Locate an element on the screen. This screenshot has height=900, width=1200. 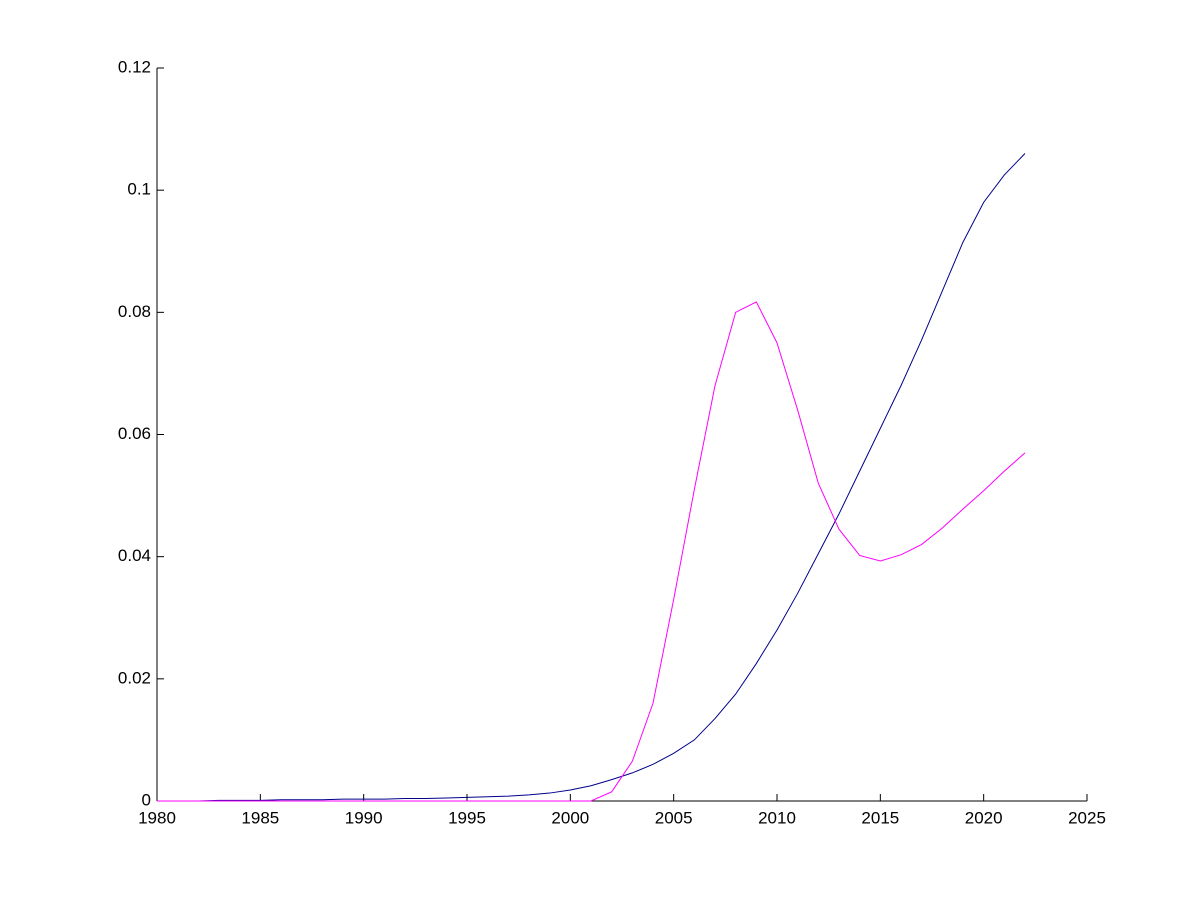
x-tick-label: 2025 is located at coordinates (1087, 817).